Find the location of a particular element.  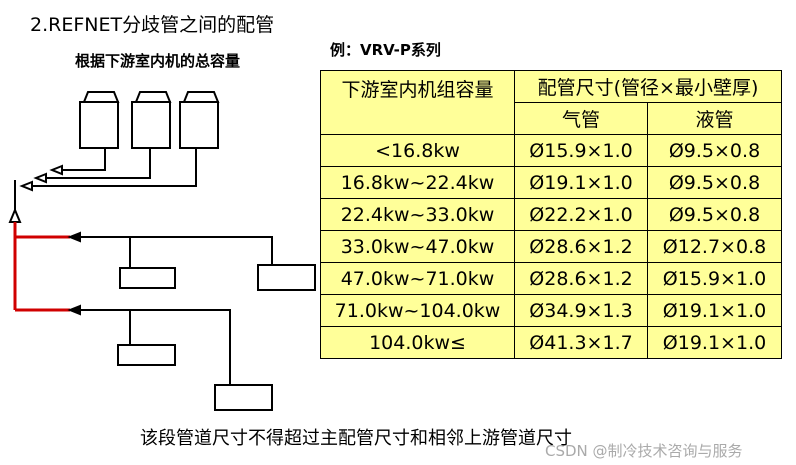

table-row: <16.8kw Ø15.9×1.0 Ø9.5×0.8 is located at coordinates (551, 150).